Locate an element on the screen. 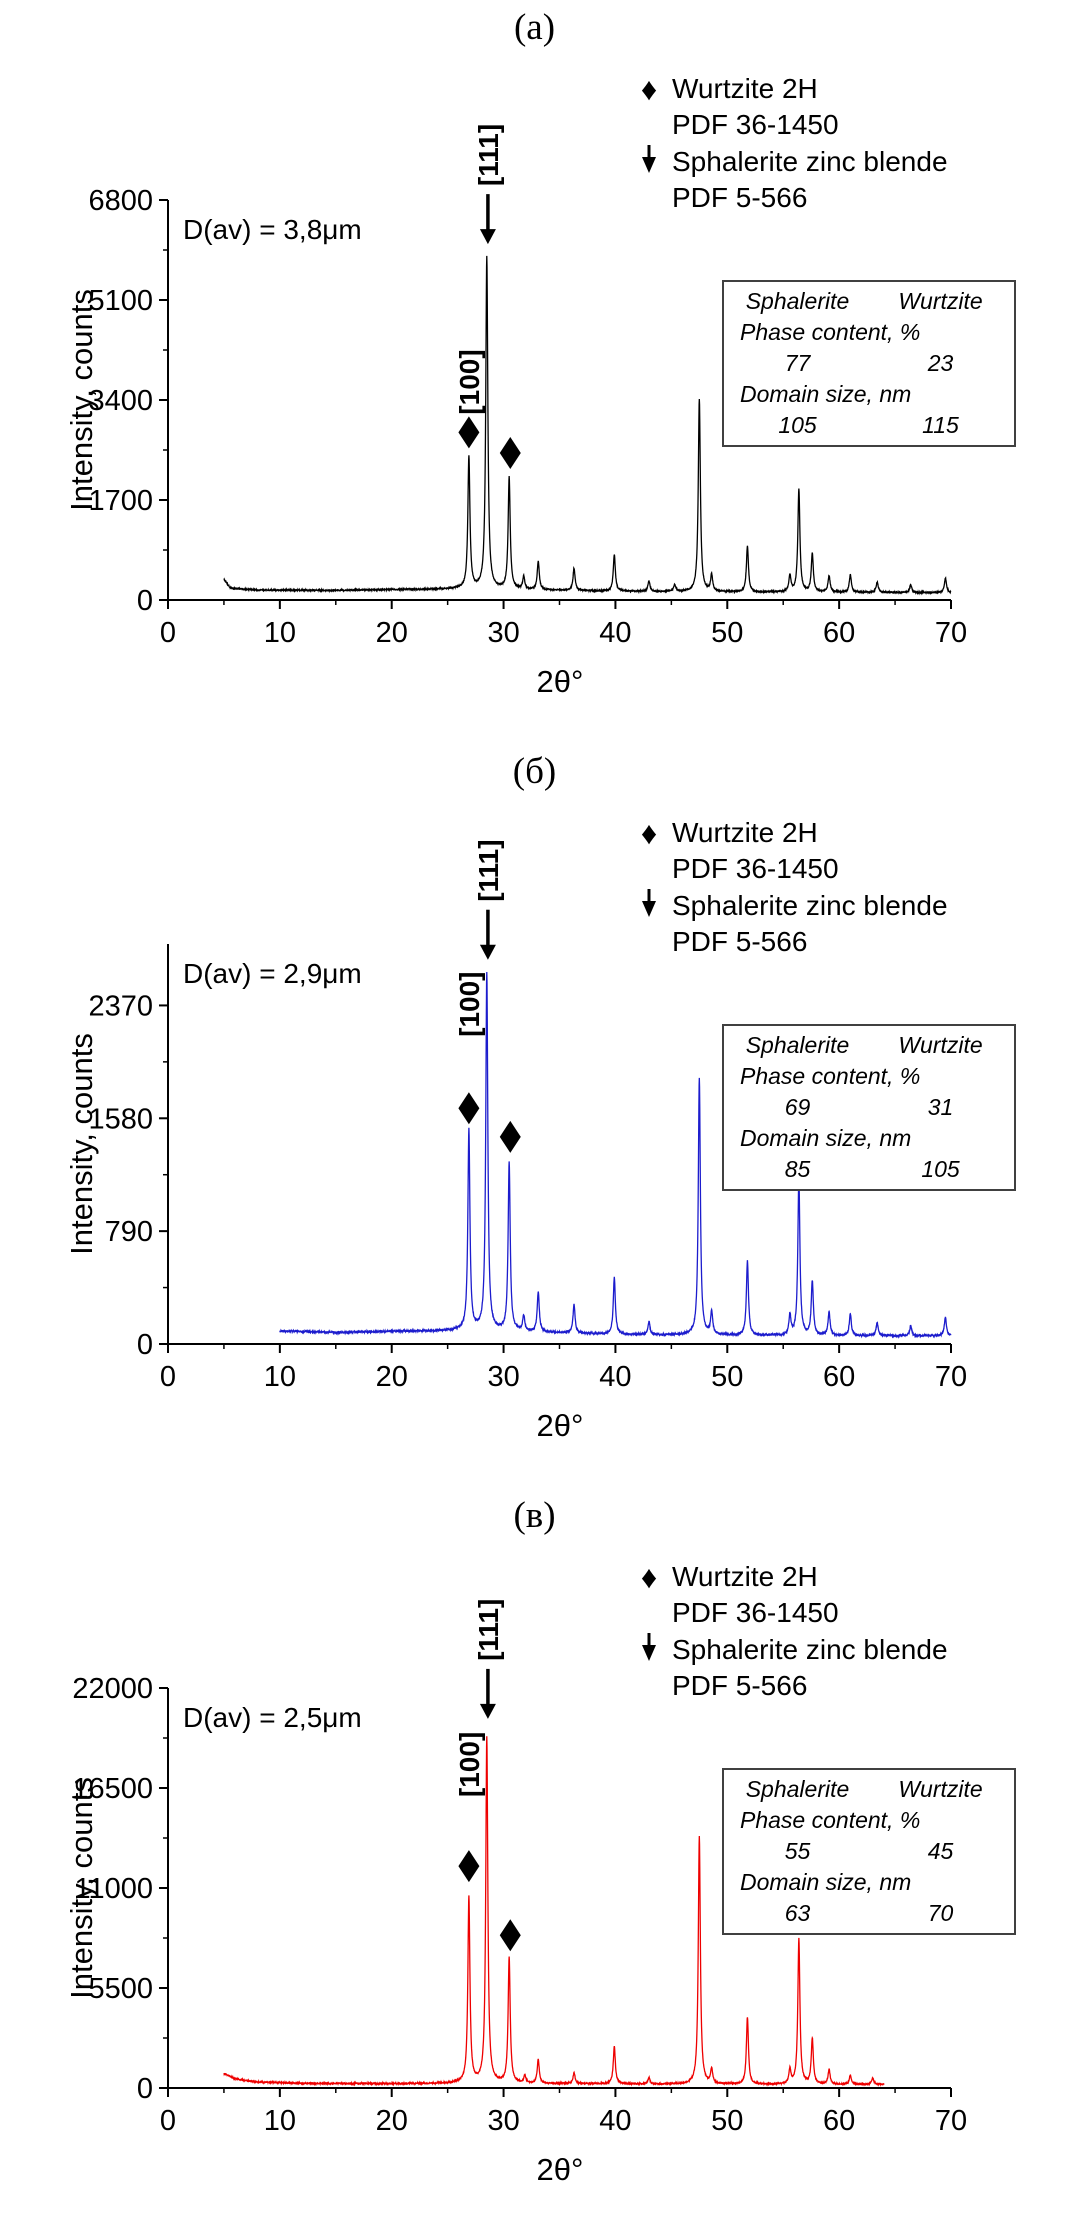  y-tick-label: 5500 is located at coordinates (120, 1989).